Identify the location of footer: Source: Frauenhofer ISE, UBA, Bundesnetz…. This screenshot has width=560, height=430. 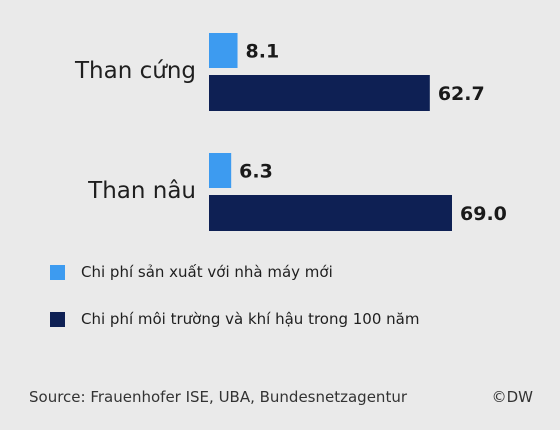
(281, 397).